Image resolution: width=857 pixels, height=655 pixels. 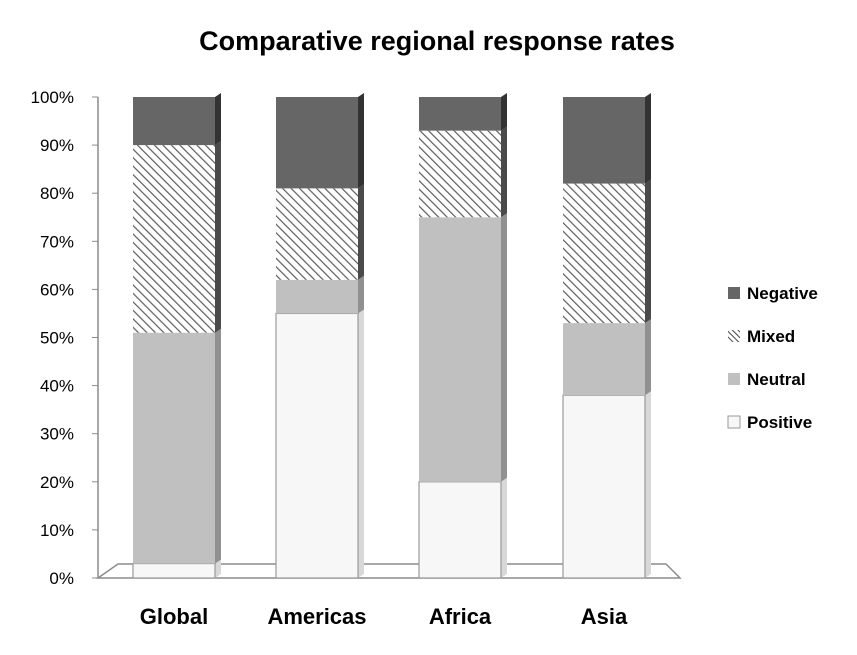 I want to click on bar-global-mixed, so click(x=174, y=239).